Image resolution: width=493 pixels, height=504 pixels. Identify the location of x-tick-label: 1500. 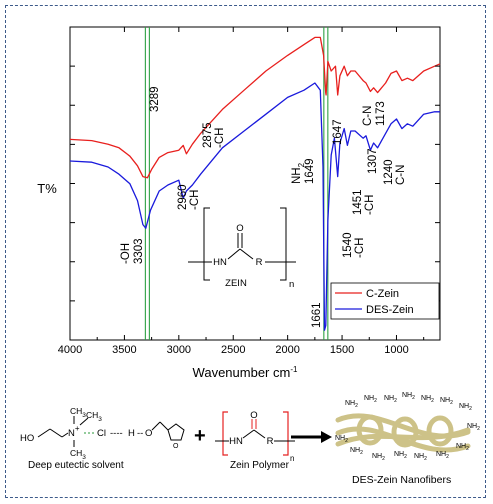
(342, 350).